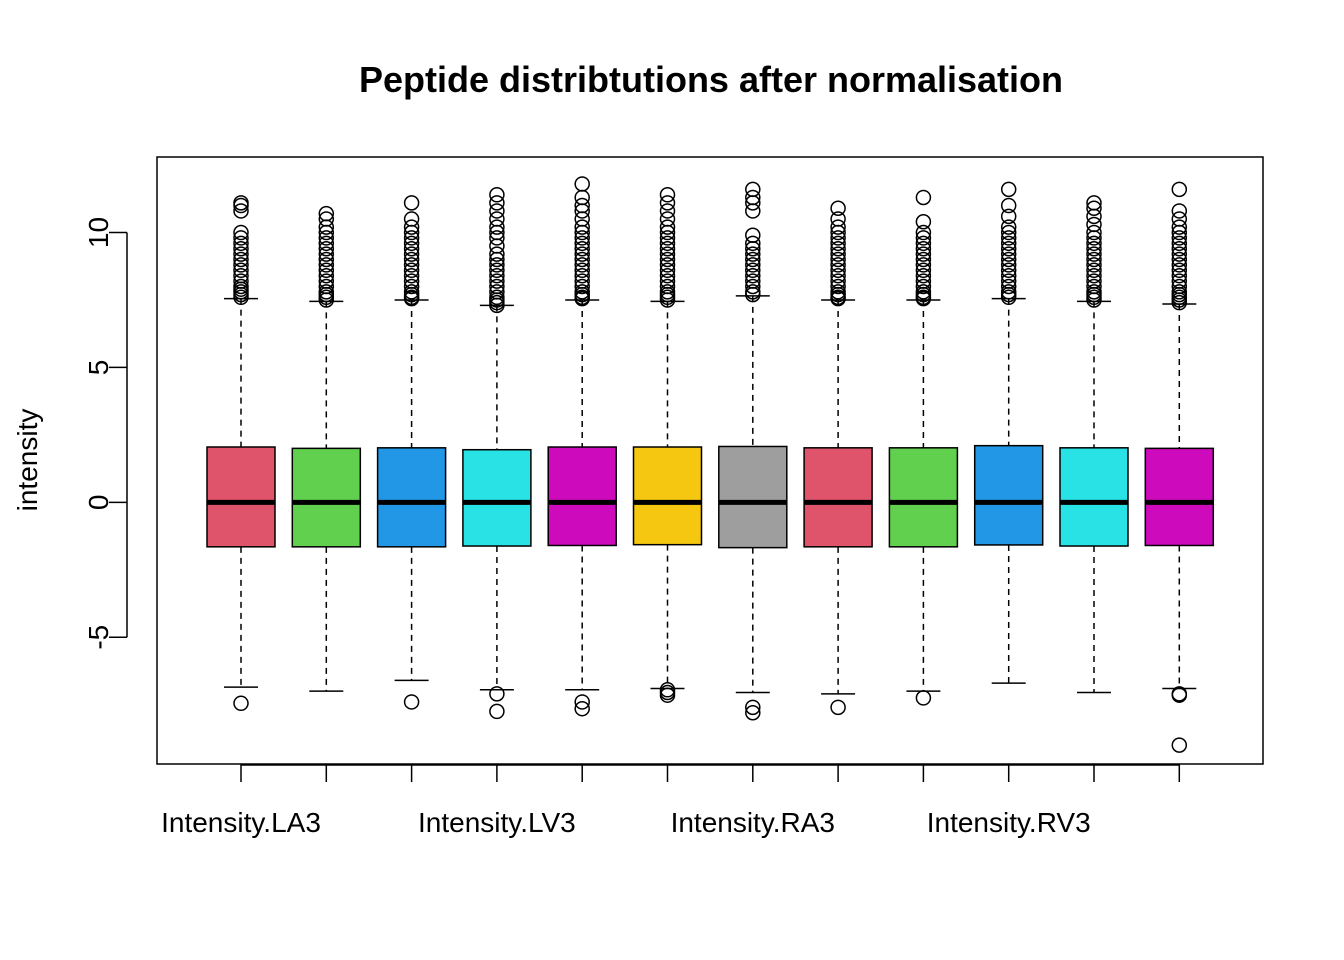 The width and height of the screenshot is (1344, 960). I want to click on y-tick-label: 0, so click(98, 503).